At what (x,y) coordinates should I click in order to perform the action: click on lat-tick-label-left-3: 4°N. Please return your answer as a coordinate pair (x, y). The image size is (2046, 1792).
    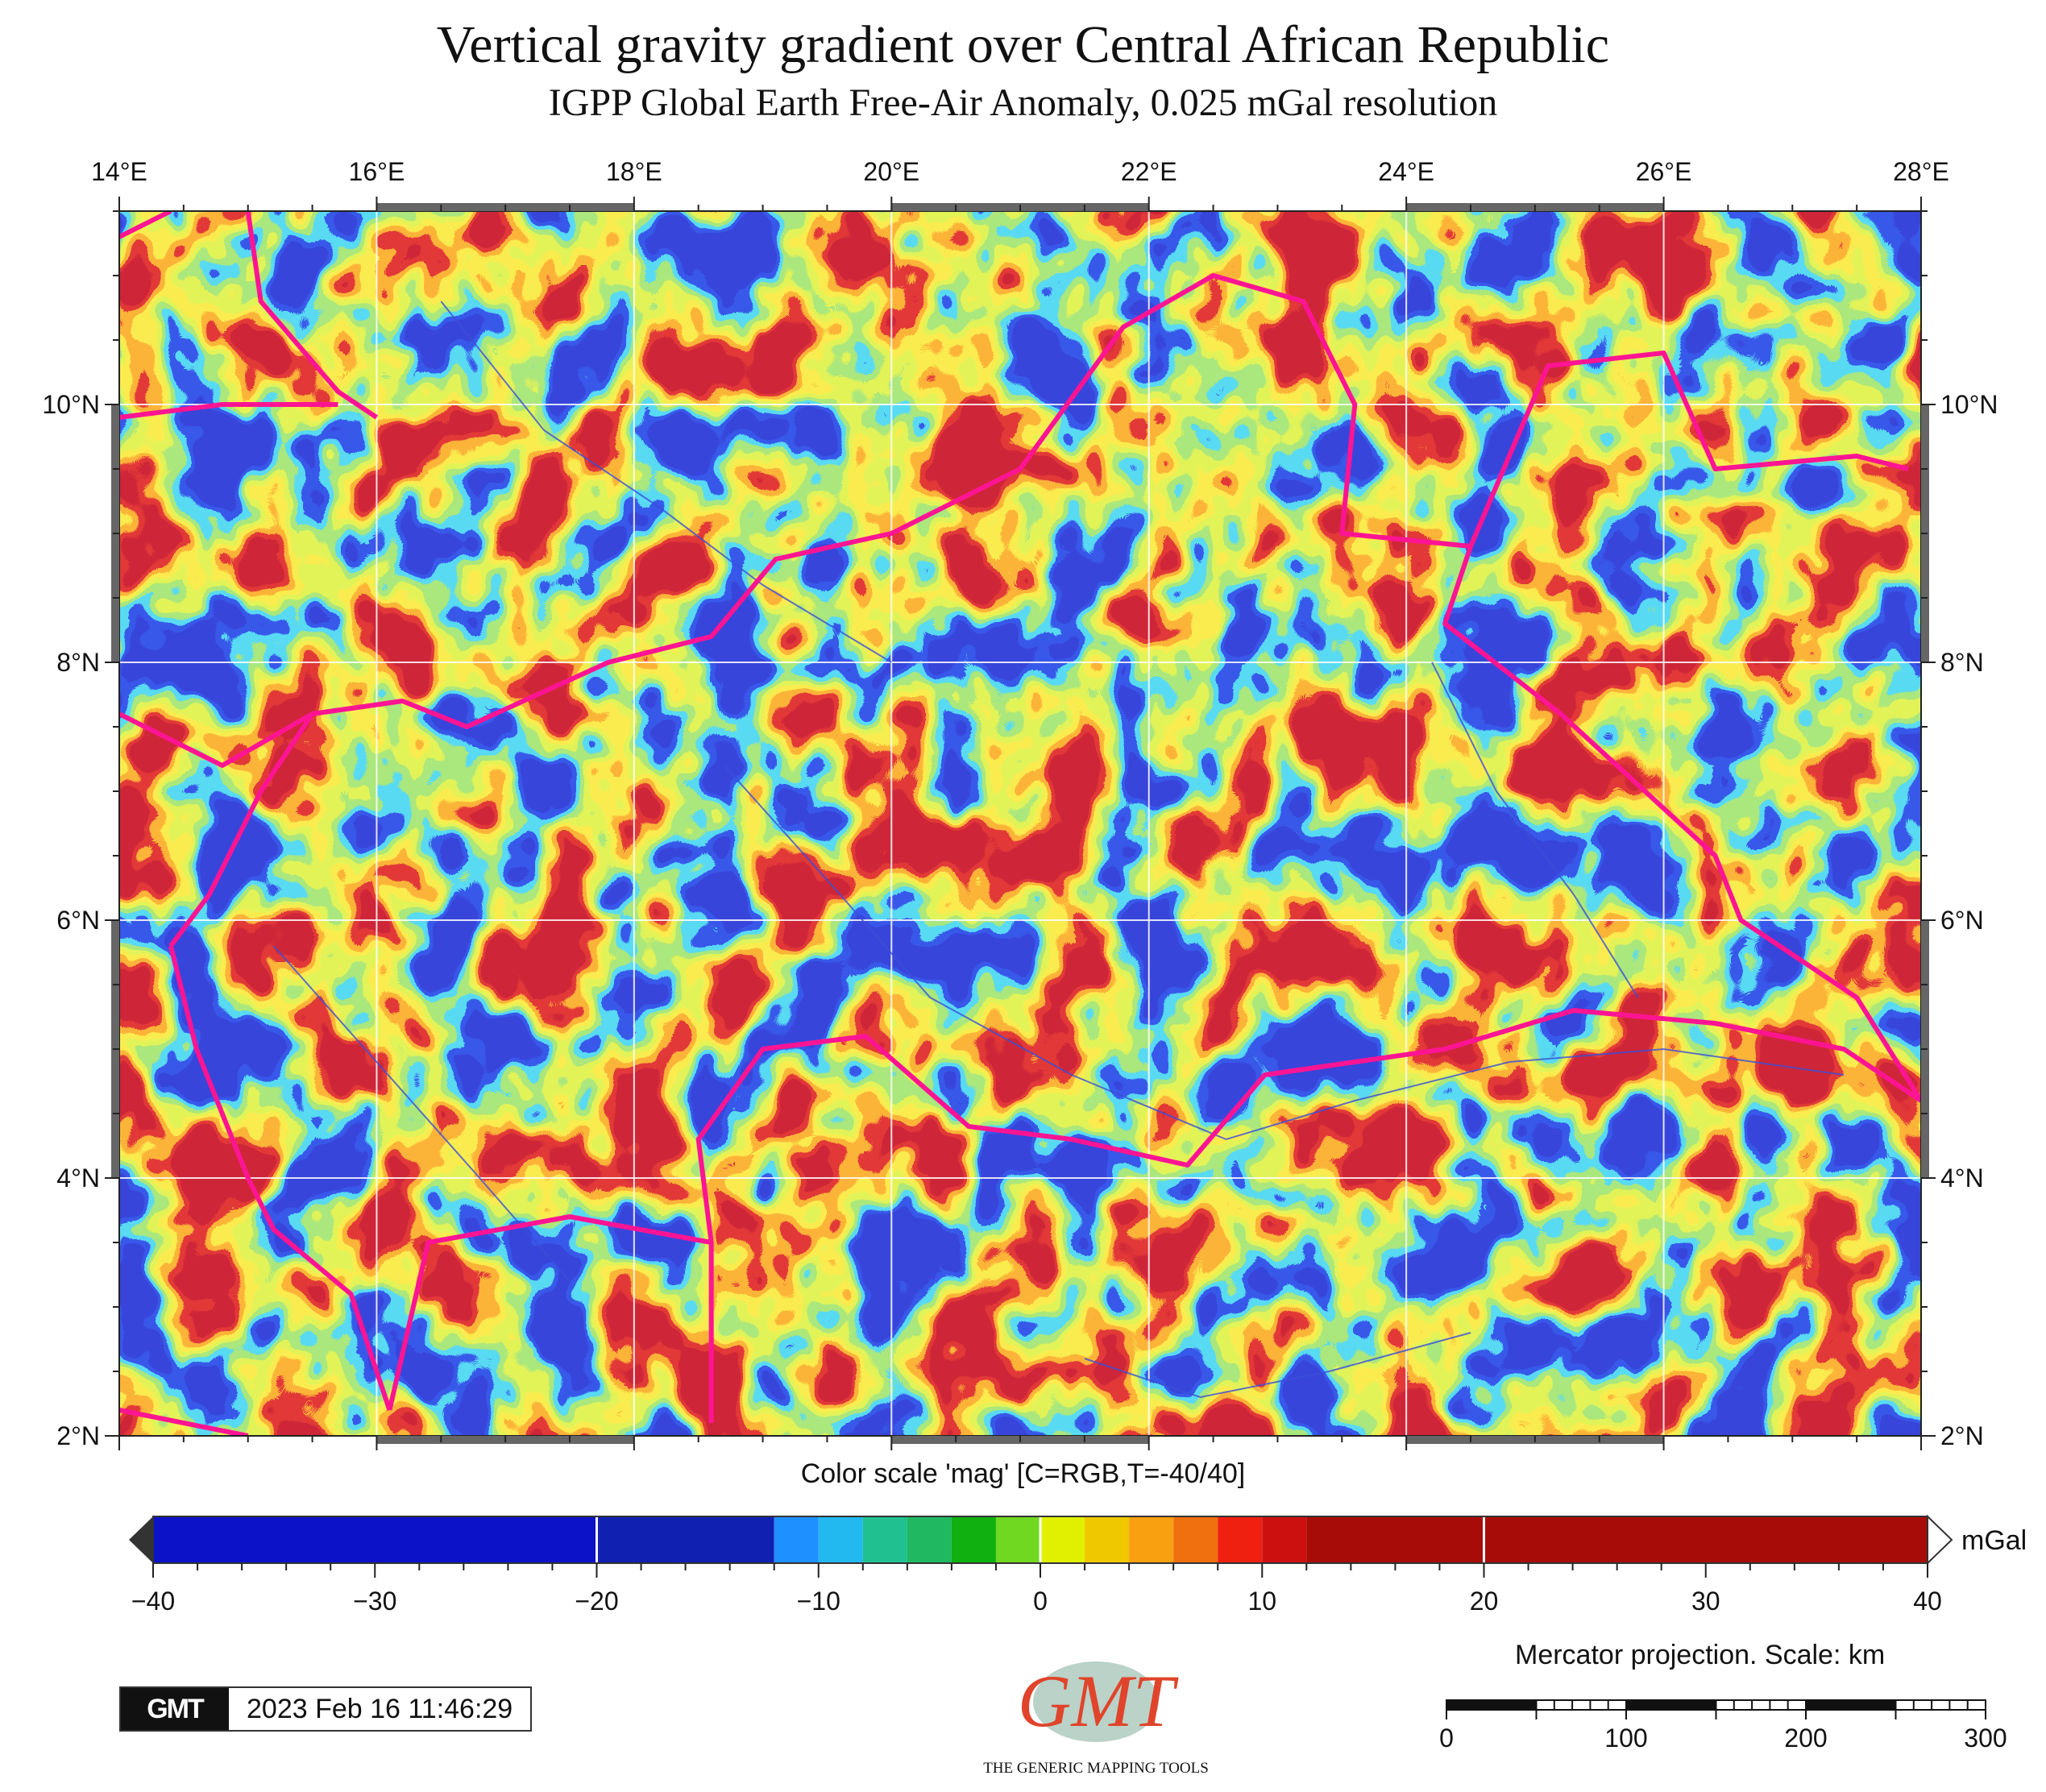
    Looking at the image, I should click on (78, 1178).